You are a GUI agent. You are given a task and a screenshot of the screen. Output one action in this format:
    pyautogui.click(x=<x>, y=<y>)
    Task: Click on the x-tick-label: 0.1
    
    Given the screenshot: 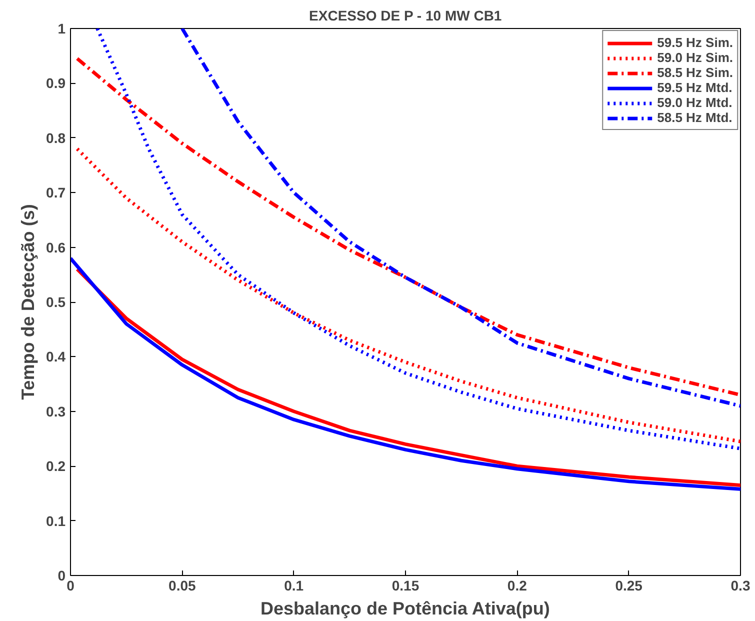 What is the action you would take?
    pyautogui.click(x=294, y=586)
    